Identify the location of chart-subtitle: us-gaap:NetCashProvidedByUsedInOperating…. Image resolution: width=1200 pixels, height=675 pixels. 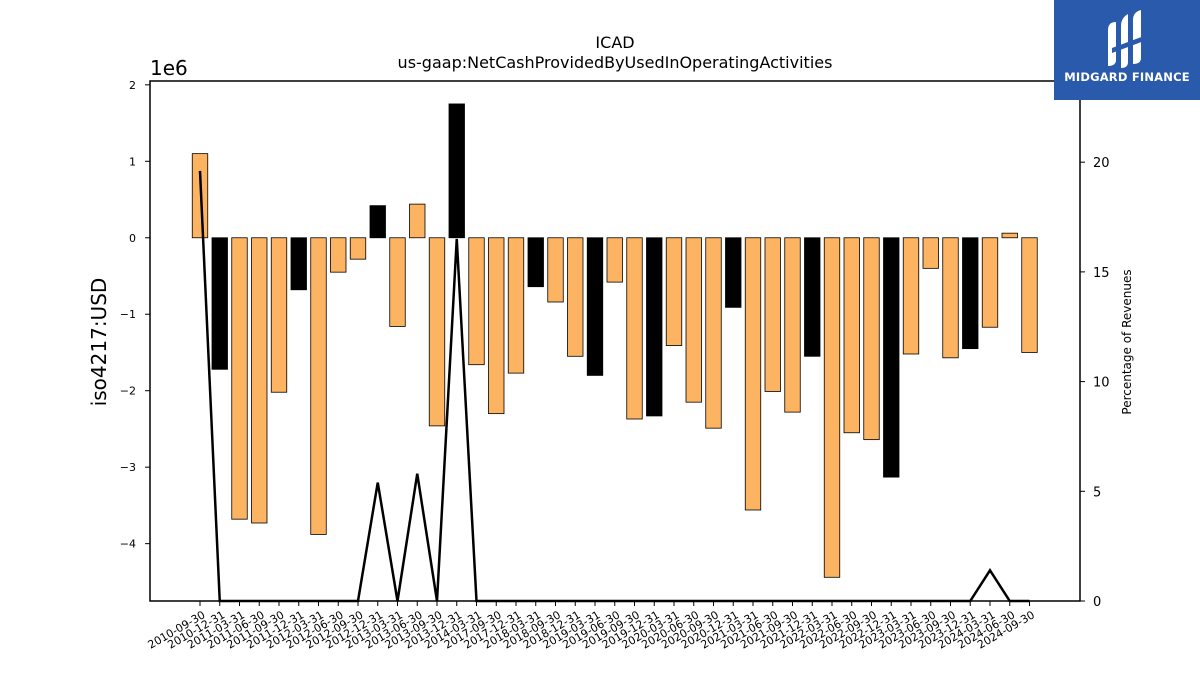
(615, 62).